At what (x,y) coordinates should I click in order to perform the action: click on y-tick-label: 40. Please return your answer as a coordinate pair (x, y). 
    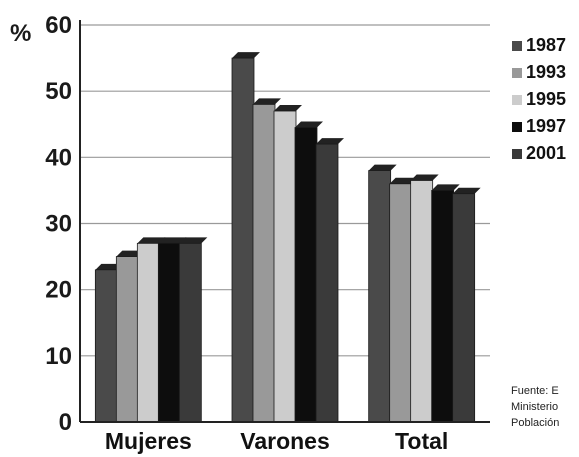
    Looking at the image, I should click on (58, 157).